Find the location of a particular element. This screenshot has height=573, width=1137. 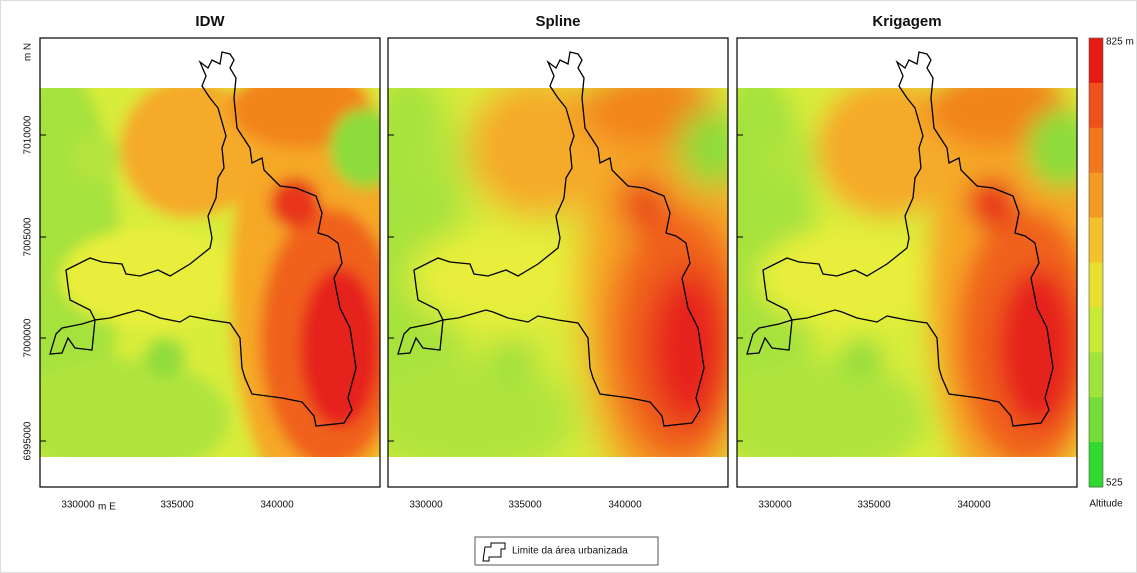

legend-label: Limite da área urbanizada is located at coordinates (570, 551).